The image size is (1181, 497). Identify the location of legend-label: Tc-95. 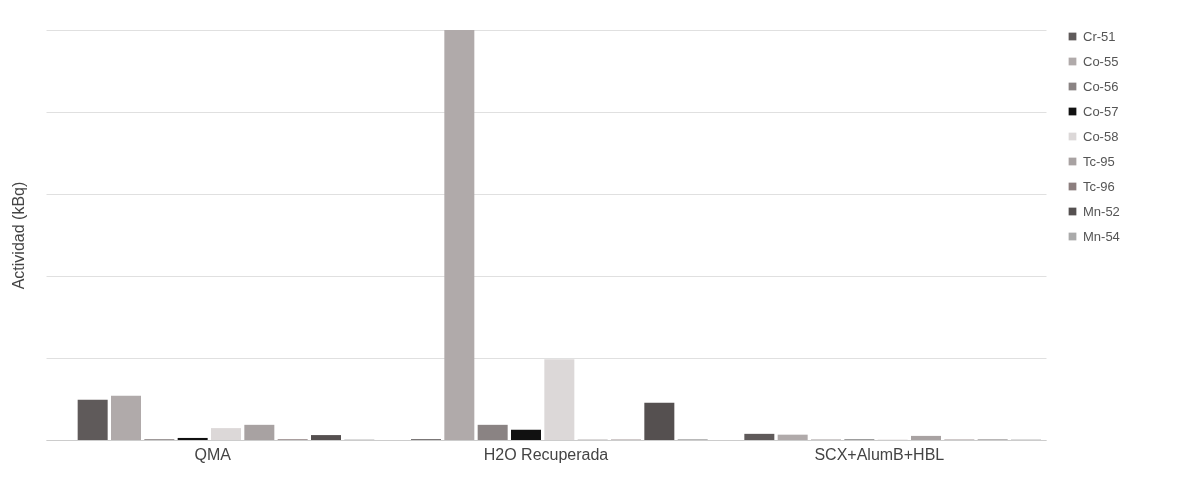
(1099, 161).